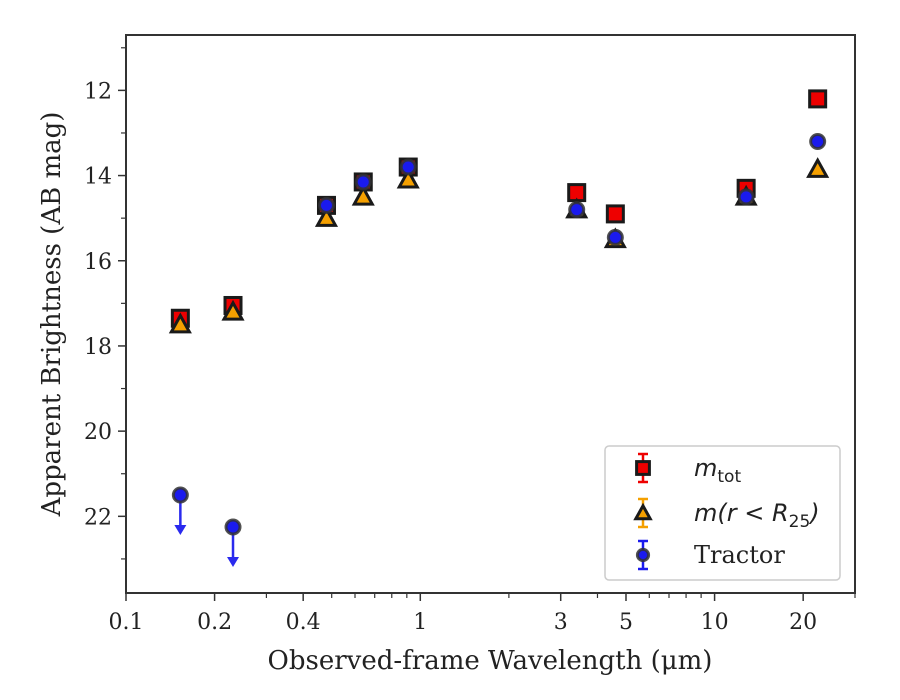 The image size is (900, 700). Describe the element at coordinates (420, 622) in the screenshot. I see `x-tick-label: 1` at that location.